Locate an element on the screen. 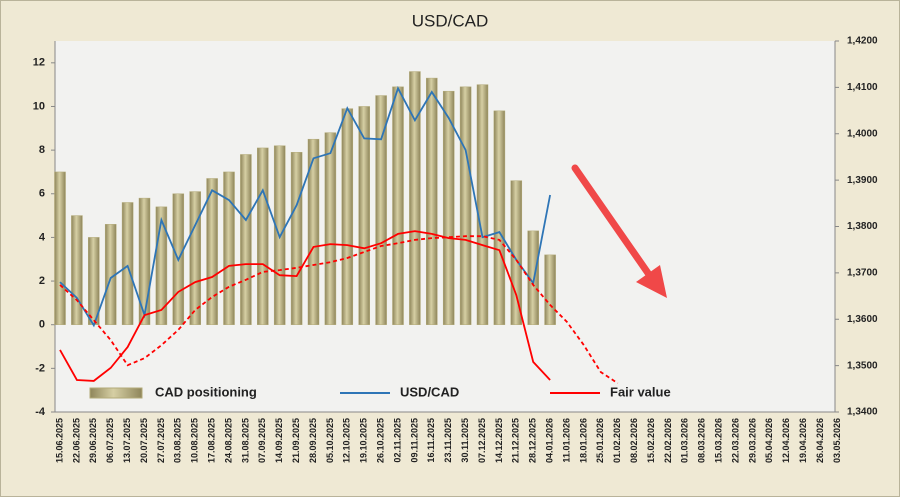 Image resolution: width=900 pixels, height=497 pixels. x-tick-label: 05.04.2026 is located at coordinates (769, 440).